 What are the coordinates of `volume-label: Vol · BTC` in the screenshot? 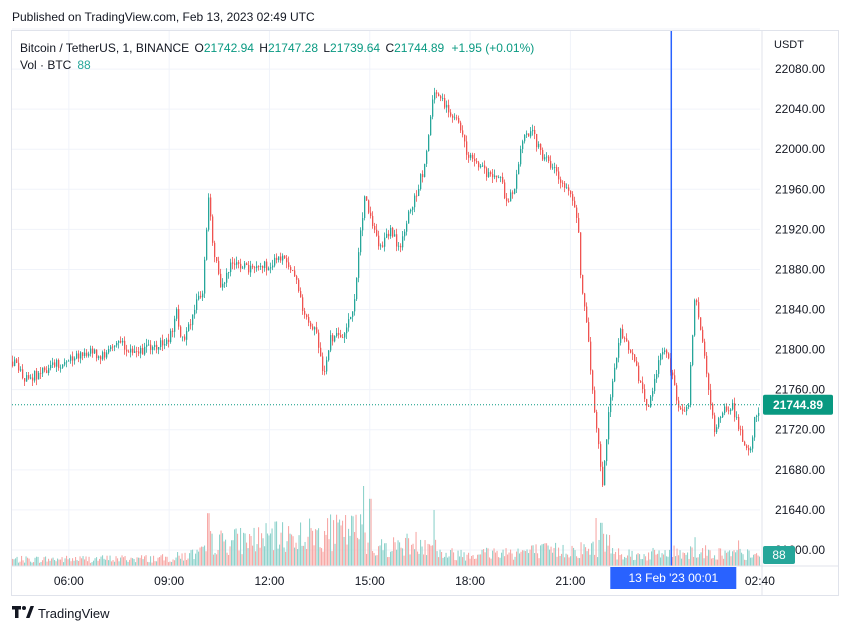 It's located at (45, 65).